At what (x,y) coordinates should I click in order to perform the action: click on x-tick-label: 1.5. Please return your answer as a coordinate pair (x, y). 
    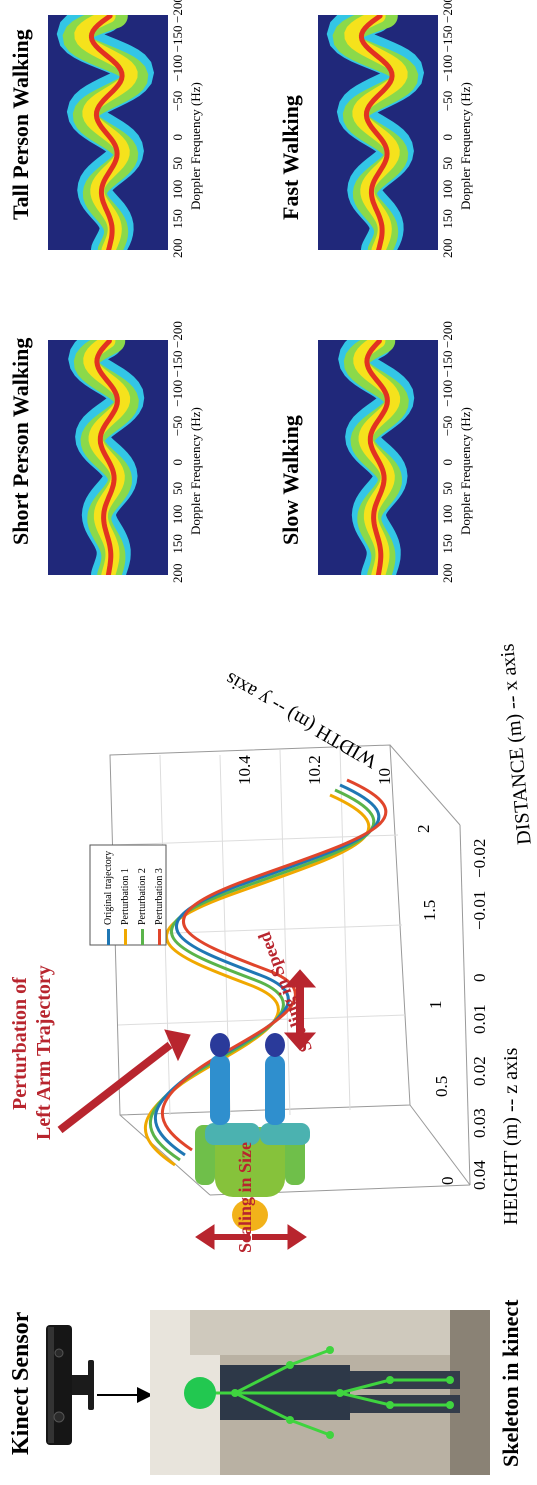
    Looking at the image, I should click on (429, 910).